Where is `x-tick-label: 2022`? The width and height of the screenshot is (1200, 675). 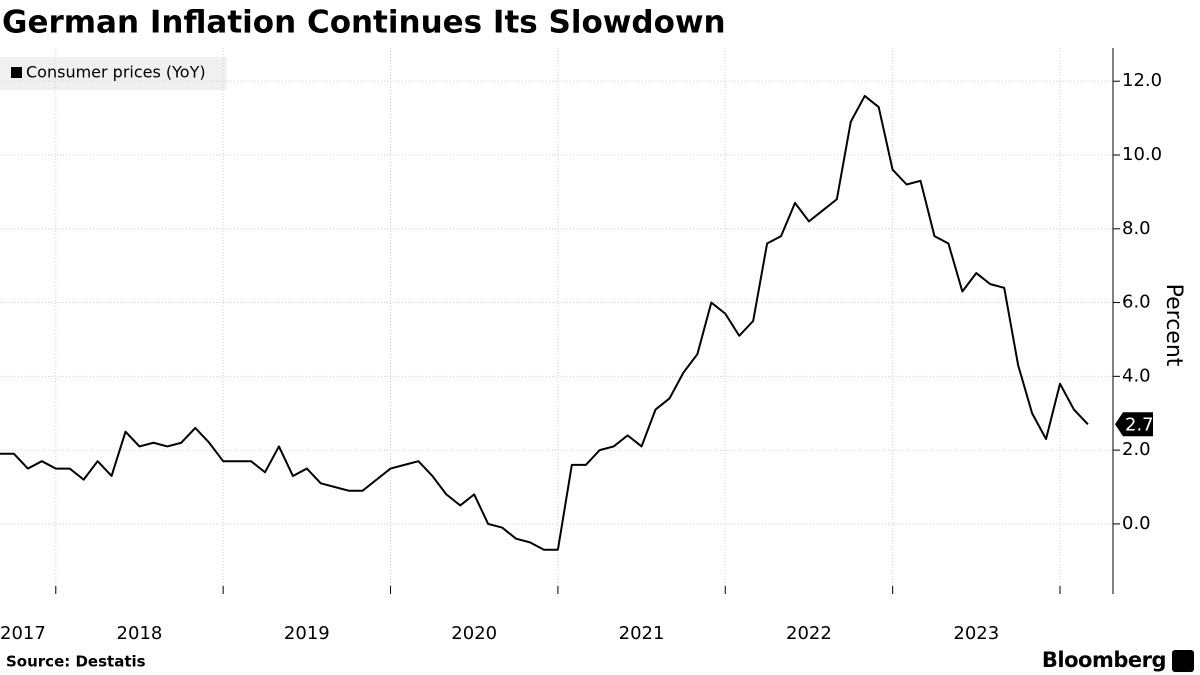 x-tick-label: 2022 is located at coordinates (809, 633).